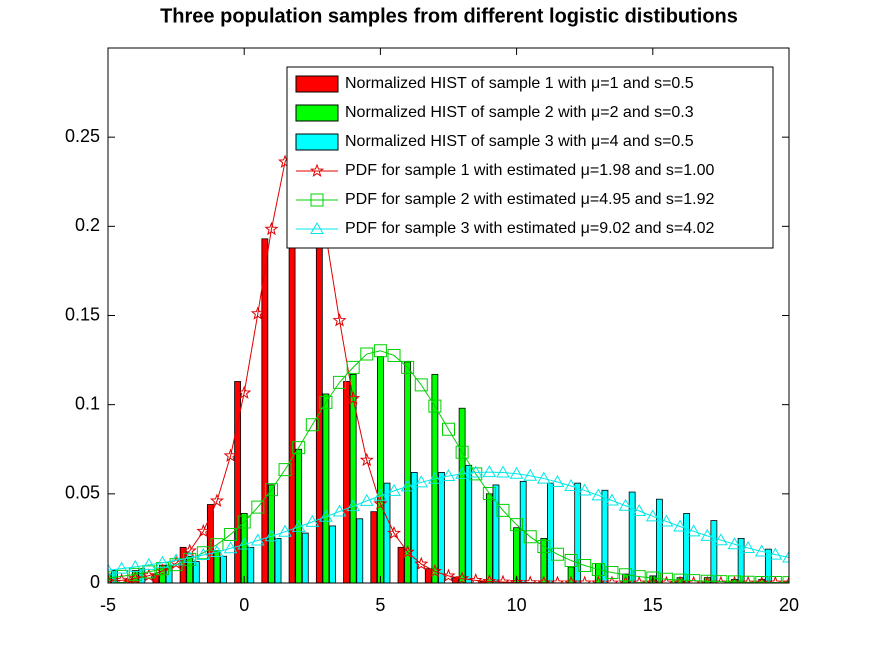 This screenshot has height=654, width=872. What do you see at coordinates (448, 521) in the screenshot?
I see `pdf-line` at bounding box center [448, 521].